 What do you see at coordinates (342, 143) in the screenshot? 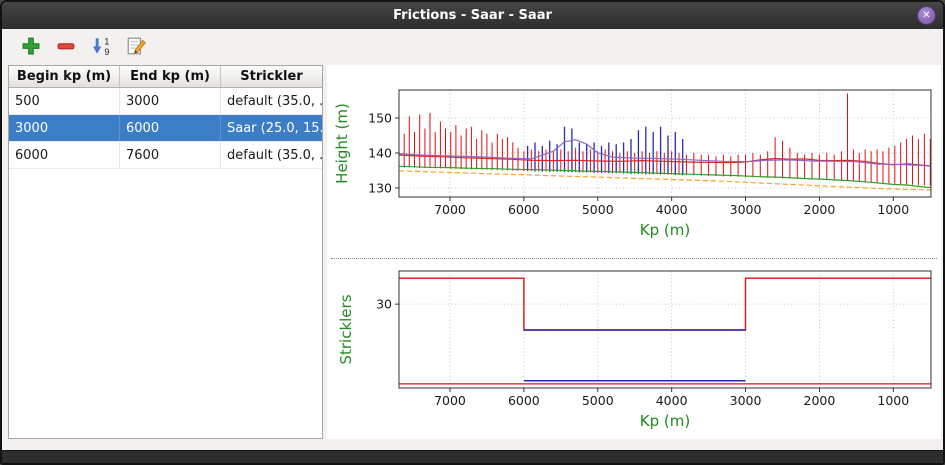
I see `svg-text: Height (m)` at bounding box center [342, 143].